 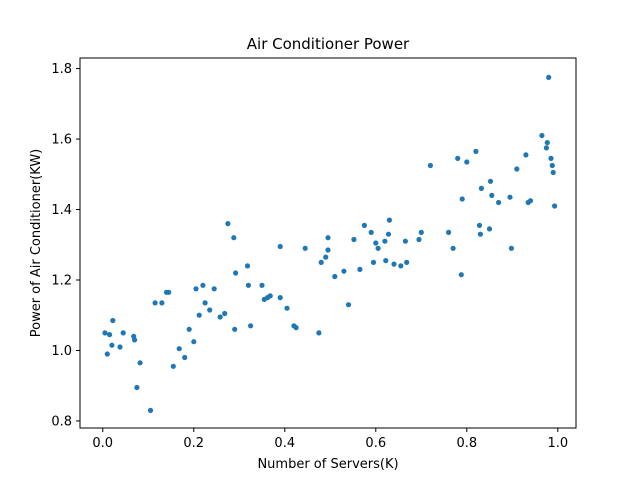 What do you see at coordinates (466, 443) in the screenshot?
I see `x-tick-label: 0.8` at bounding box center [466, 443].